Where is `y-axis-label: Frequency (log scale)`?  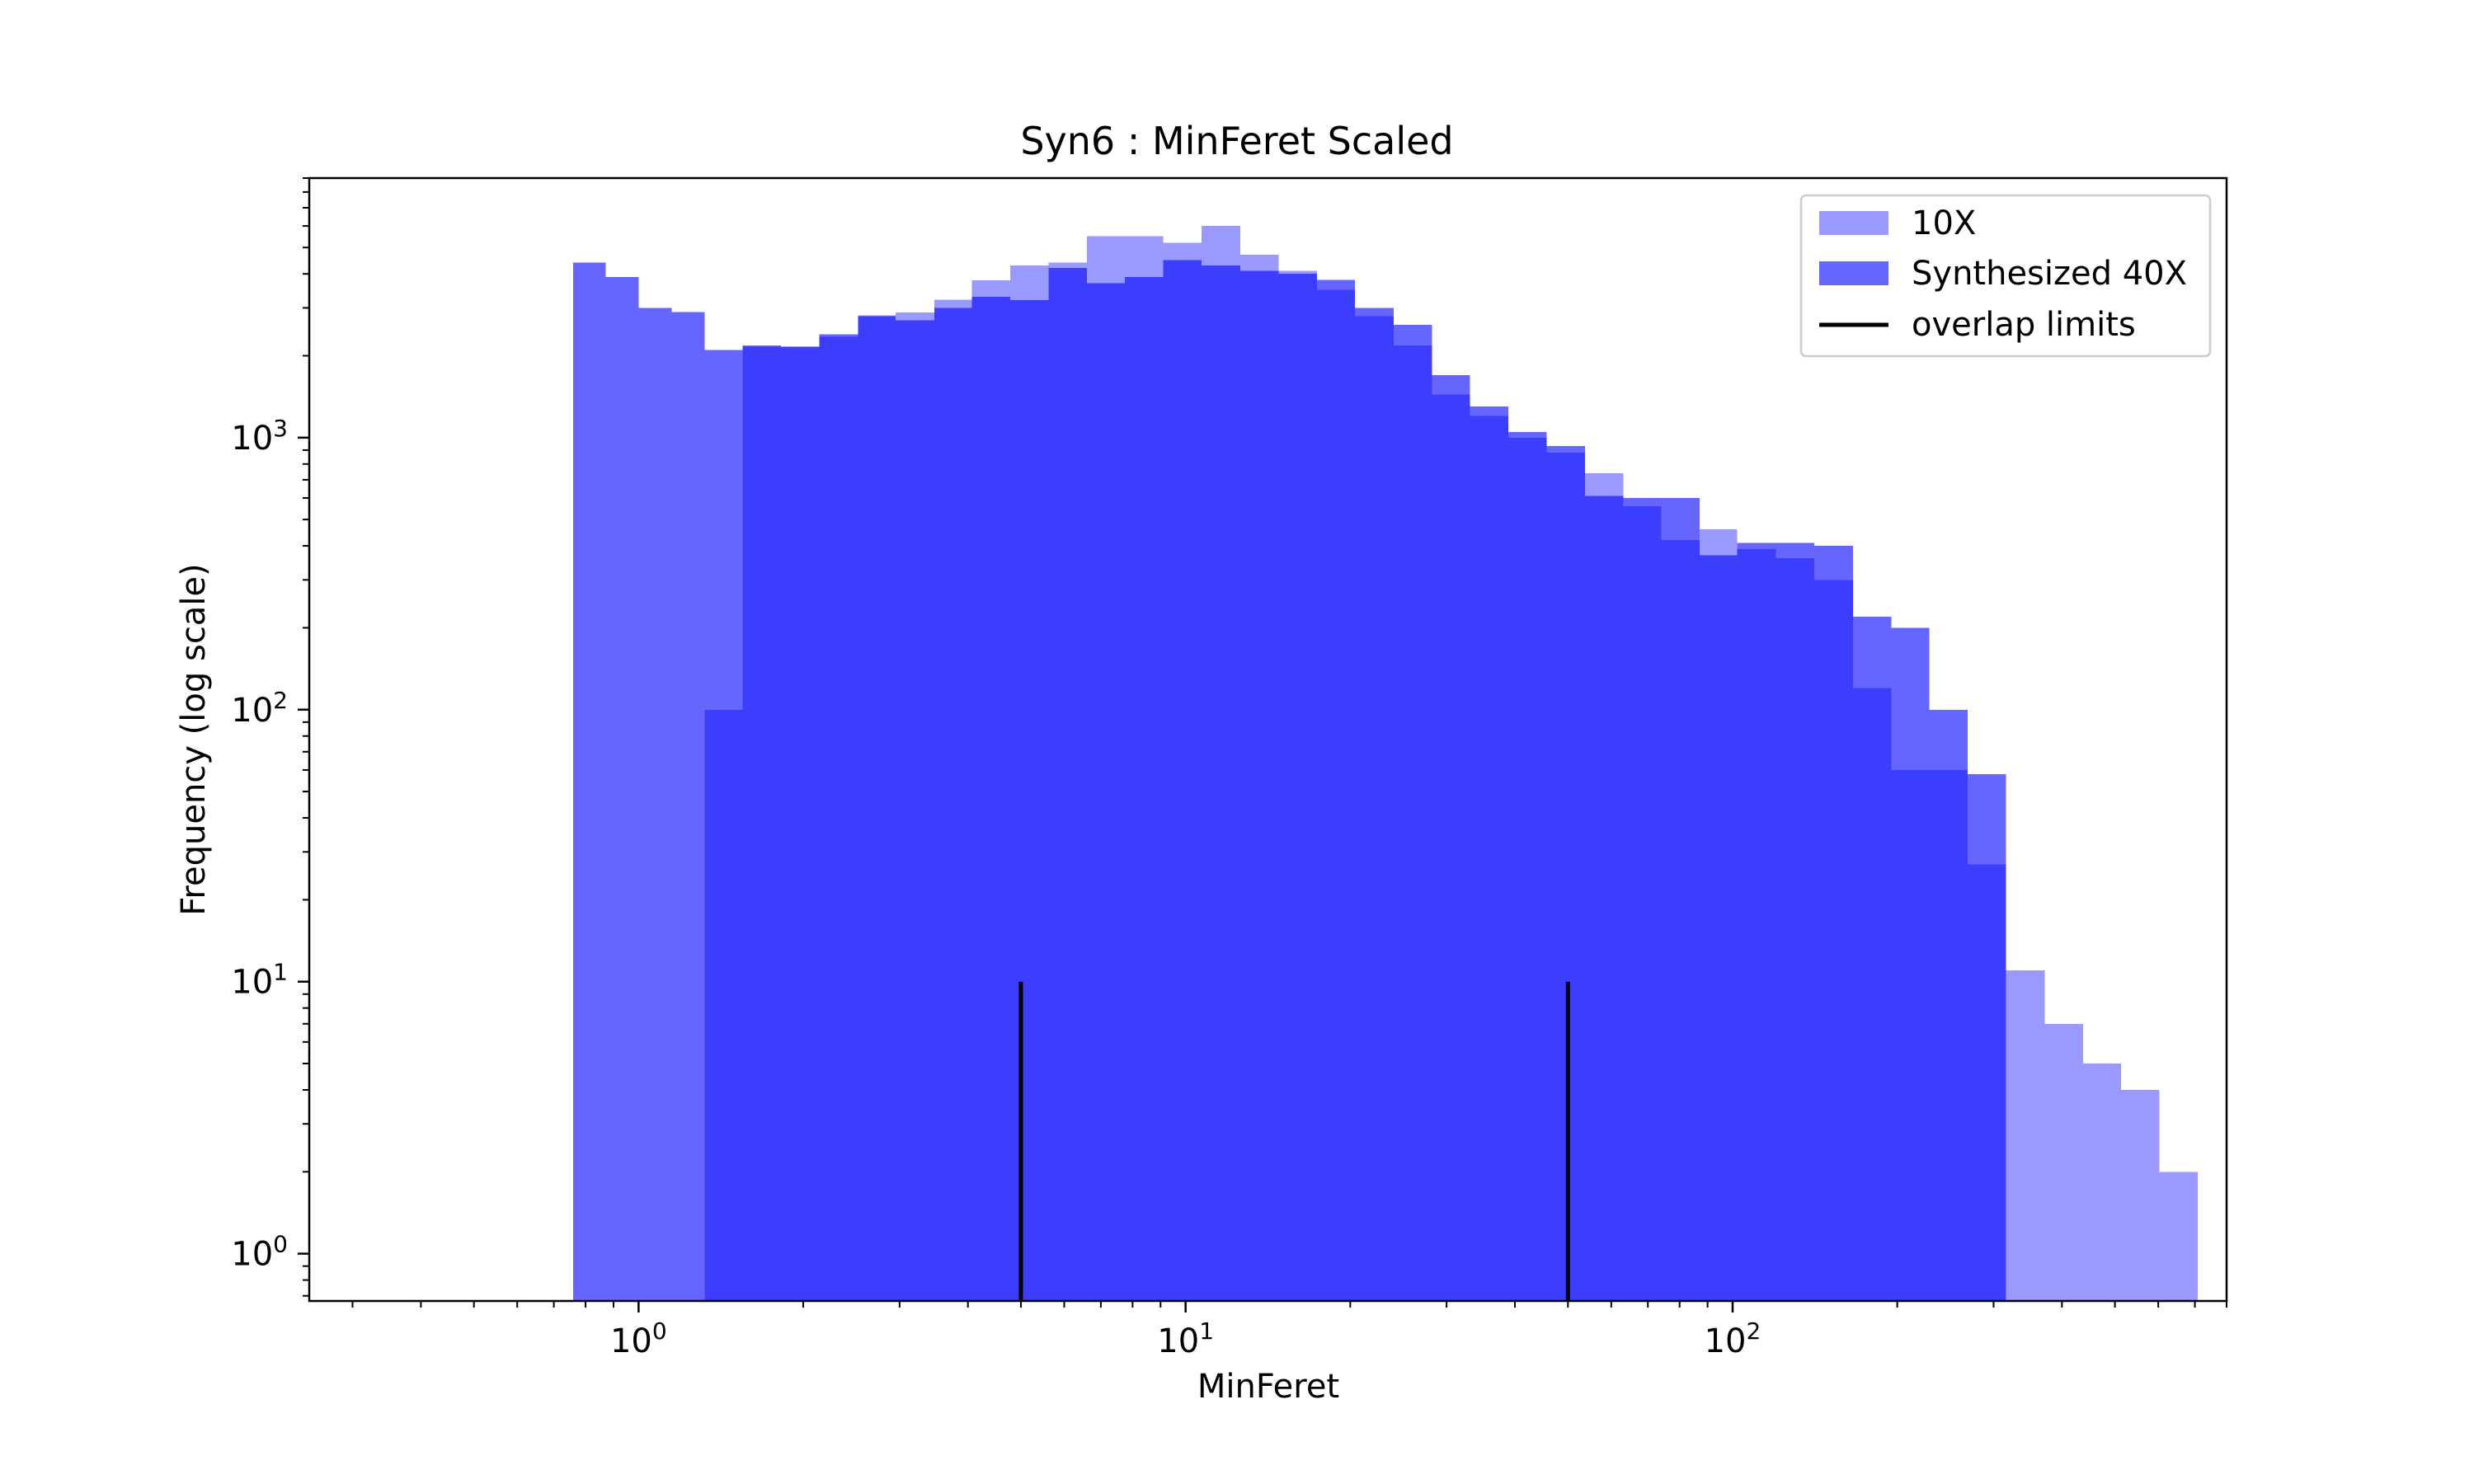
y-axis-label: Frequency (log scale) is located at coordinates (194, 739).